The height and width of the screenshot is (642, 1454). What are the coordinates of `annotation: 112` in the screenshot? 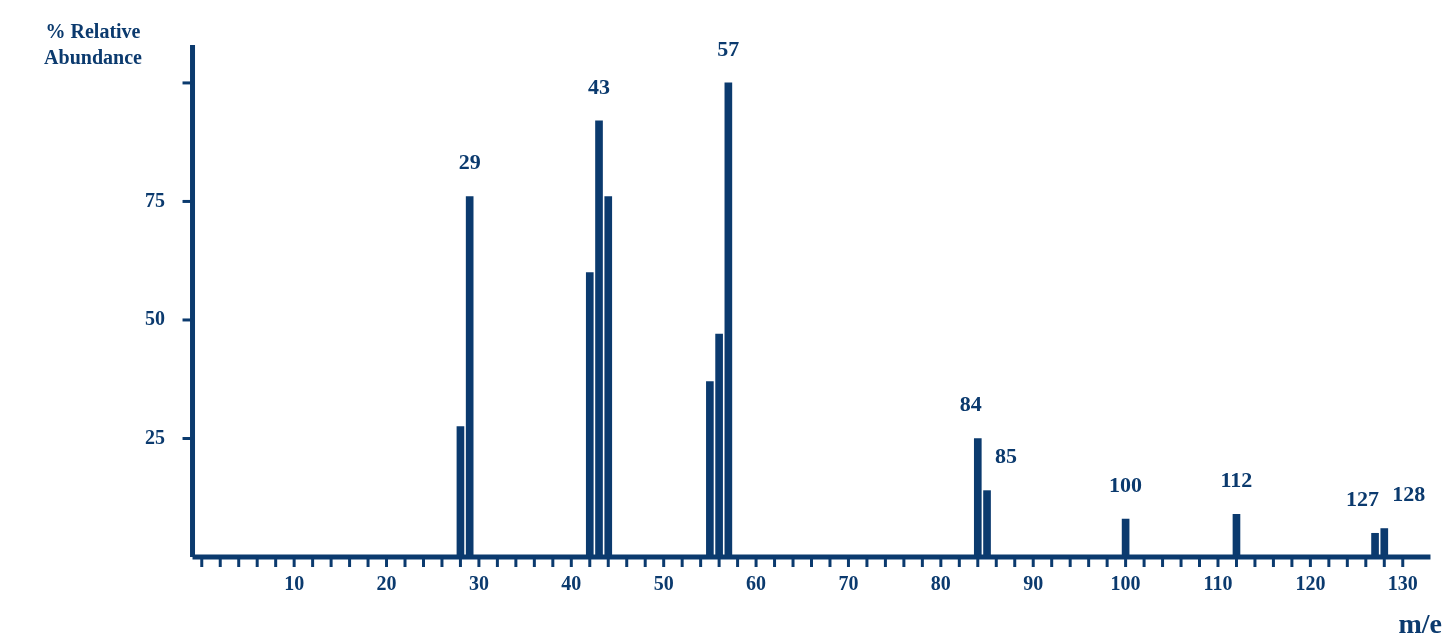 It's located at (1236, 480).